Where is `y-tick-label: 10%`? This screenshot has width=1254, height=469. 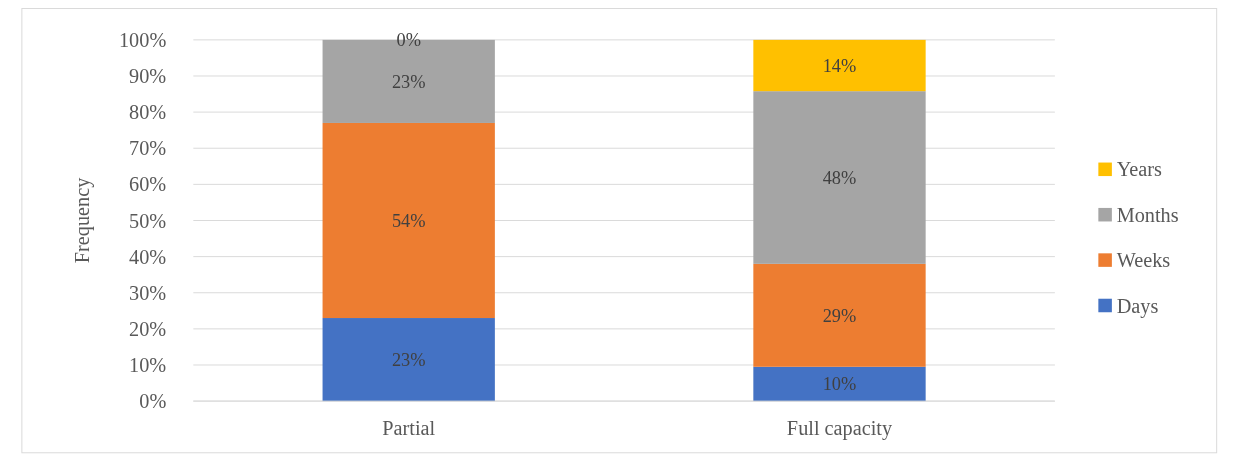 y-tick-label: 10% is located at coordinates (148, 365).